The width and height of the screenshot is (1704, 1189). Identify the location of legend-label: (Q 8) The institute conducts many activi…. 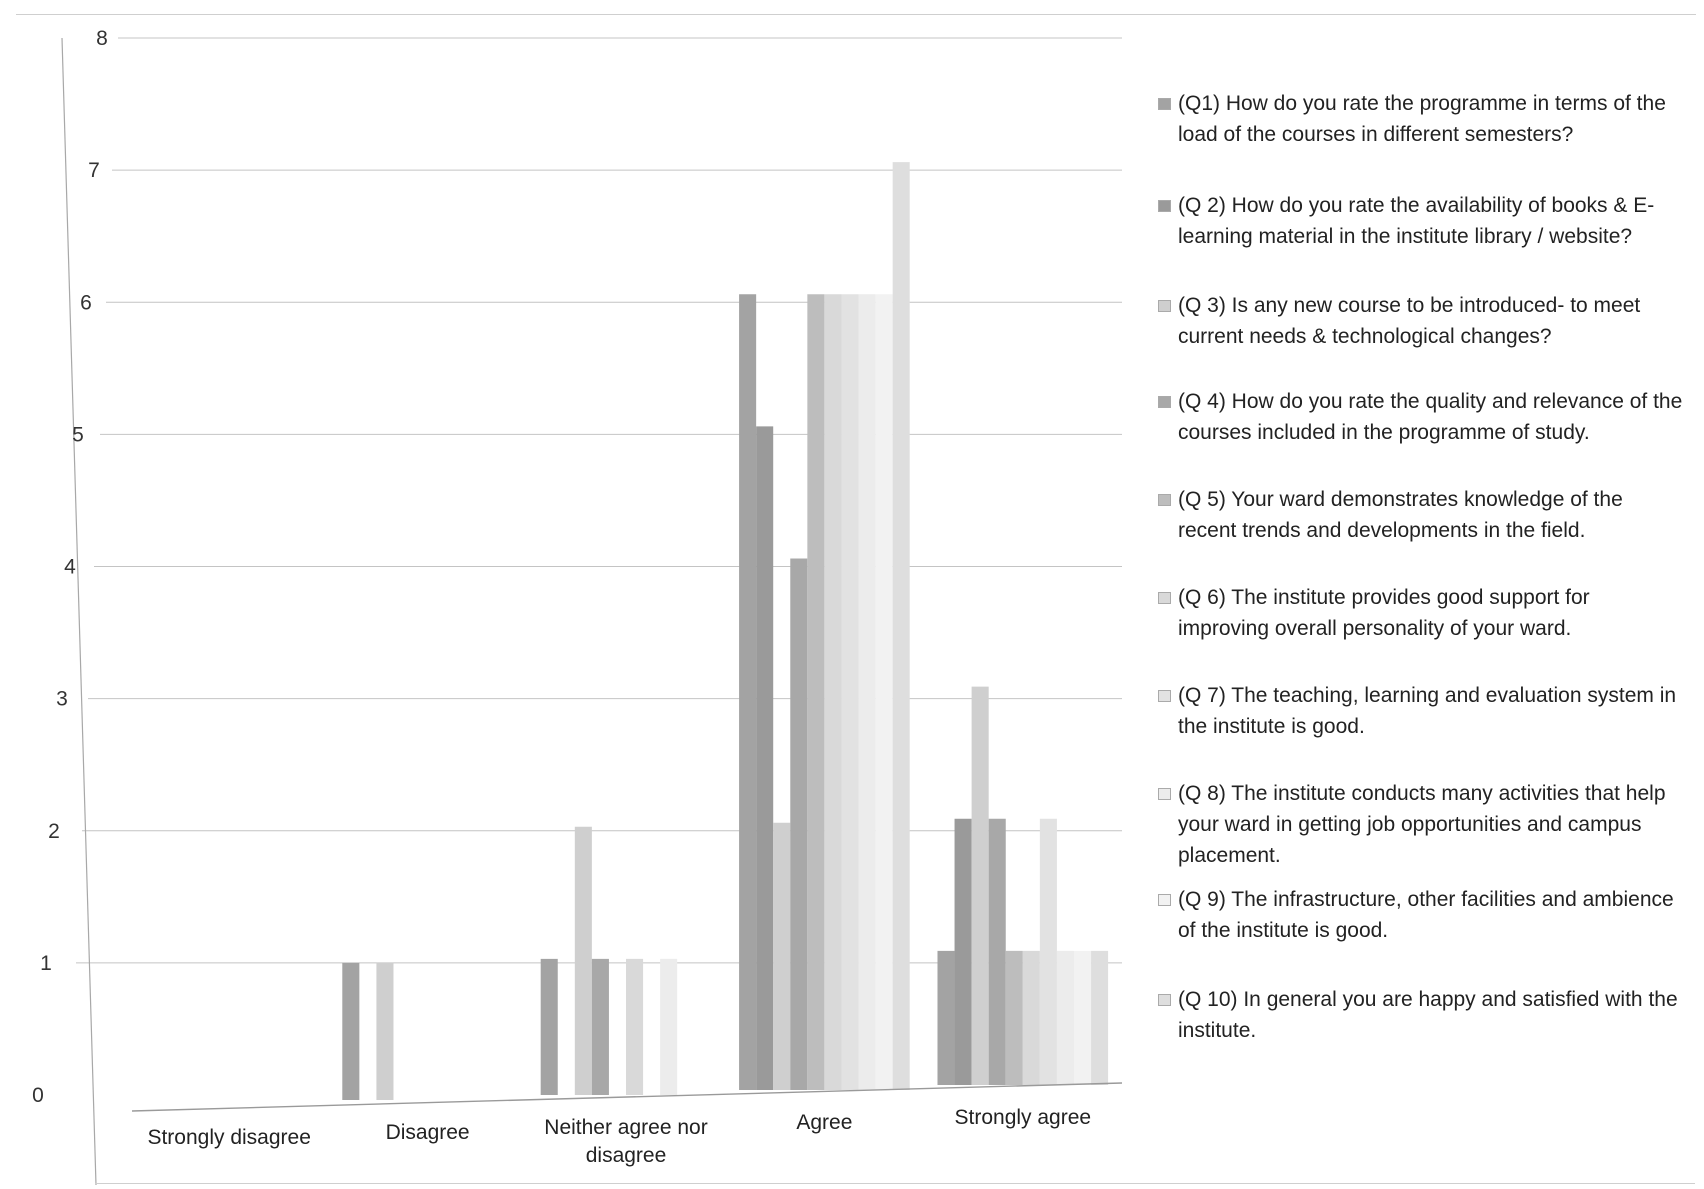
(1422, 824).